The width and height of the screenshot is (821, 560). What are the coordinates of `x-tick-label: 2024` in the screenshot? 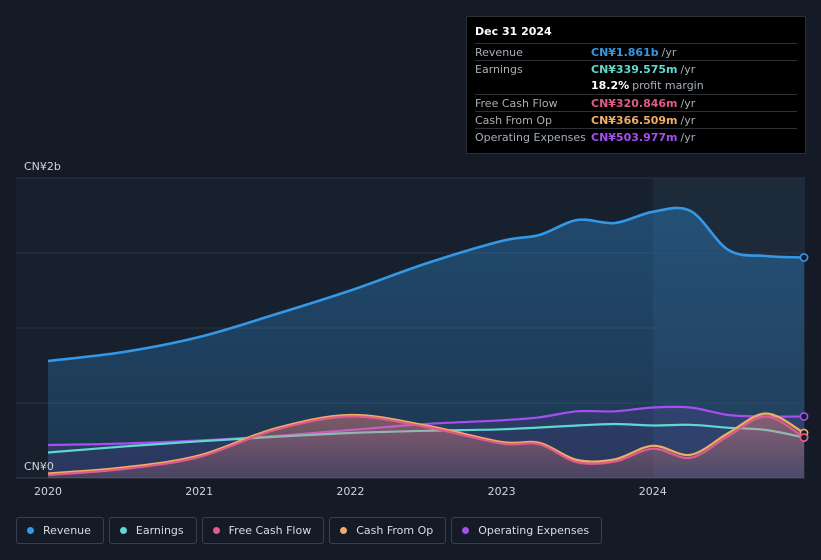 It's located at (653, 491).